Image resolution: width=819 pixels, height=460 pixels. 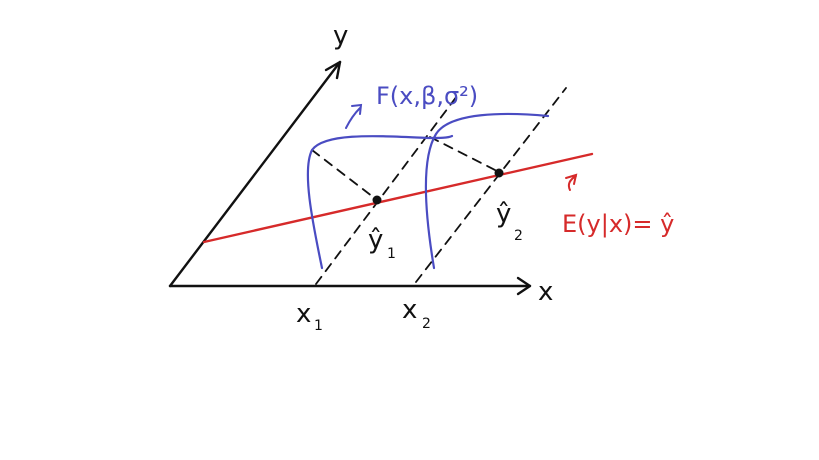 I want to click on dashed-line-x2, so click(x=491, y=185).